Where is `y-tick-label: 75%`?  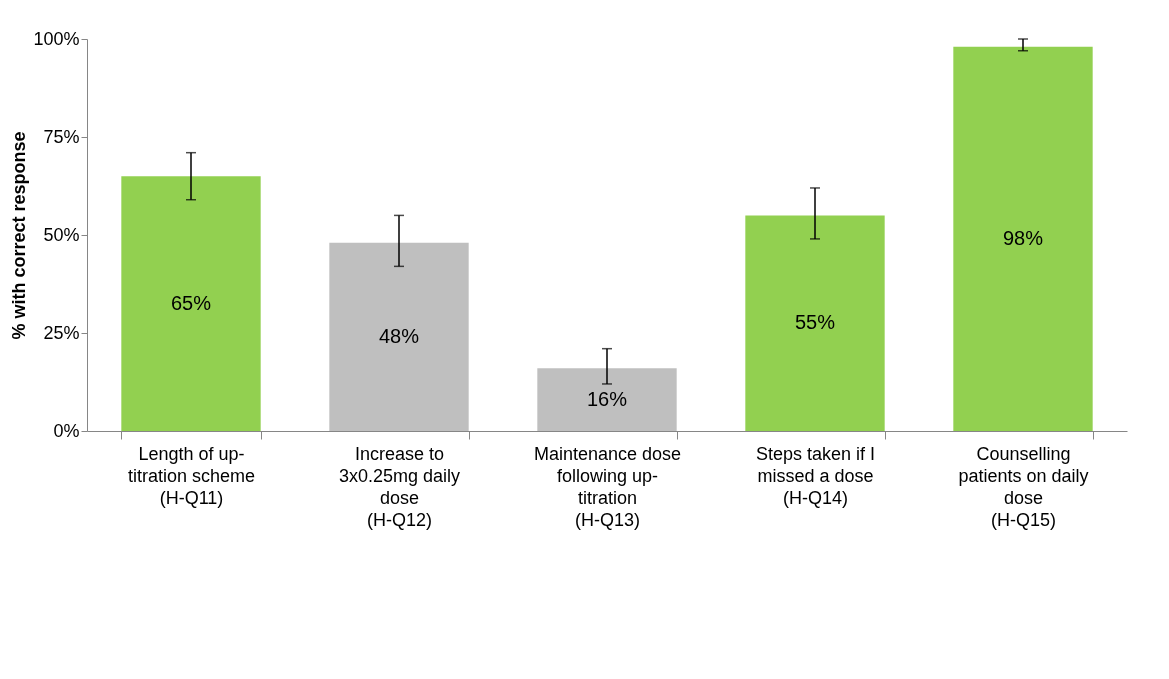 y-tick-label: 75% is located at coordinates (61, 136).